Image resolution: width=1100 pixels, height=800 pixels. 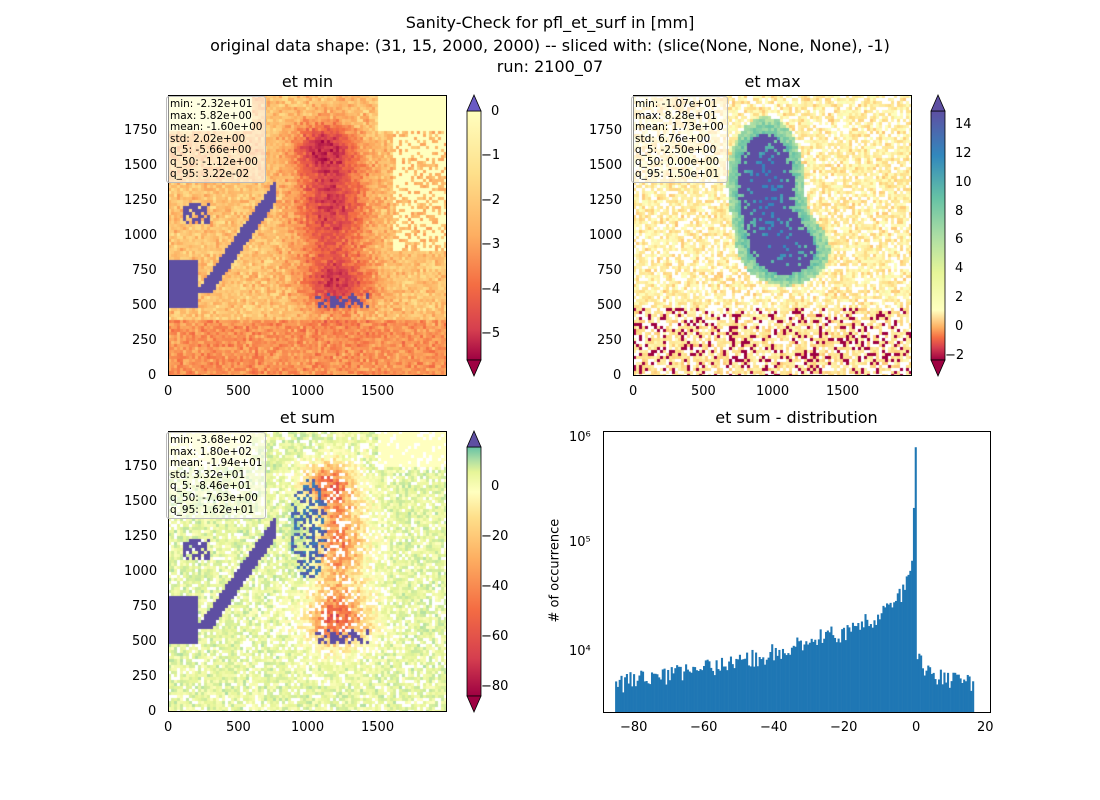 What do you see at coordinates (580, 437) in the screenshot?
I see `ytick-label: 10⁶` at bounding box center [580, 437].